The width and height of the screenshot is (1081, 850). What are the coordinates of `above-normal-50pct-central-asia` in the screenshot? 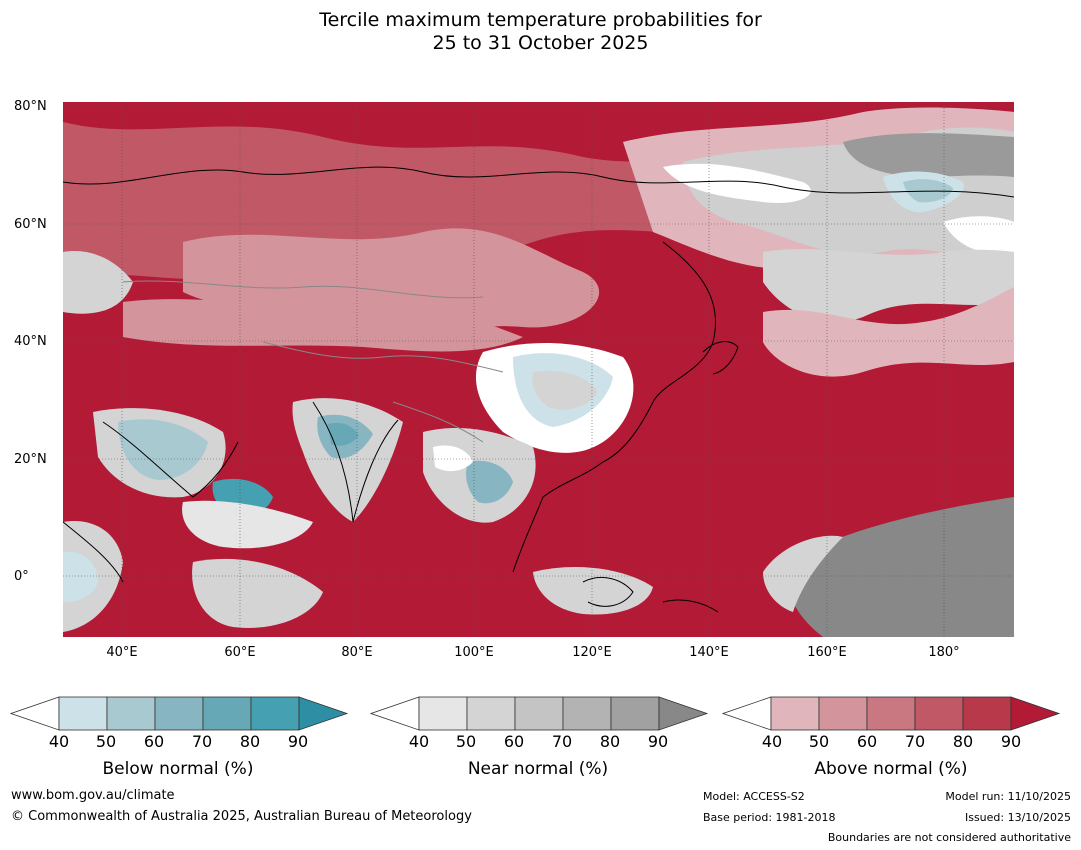 It's located at (323, 325).